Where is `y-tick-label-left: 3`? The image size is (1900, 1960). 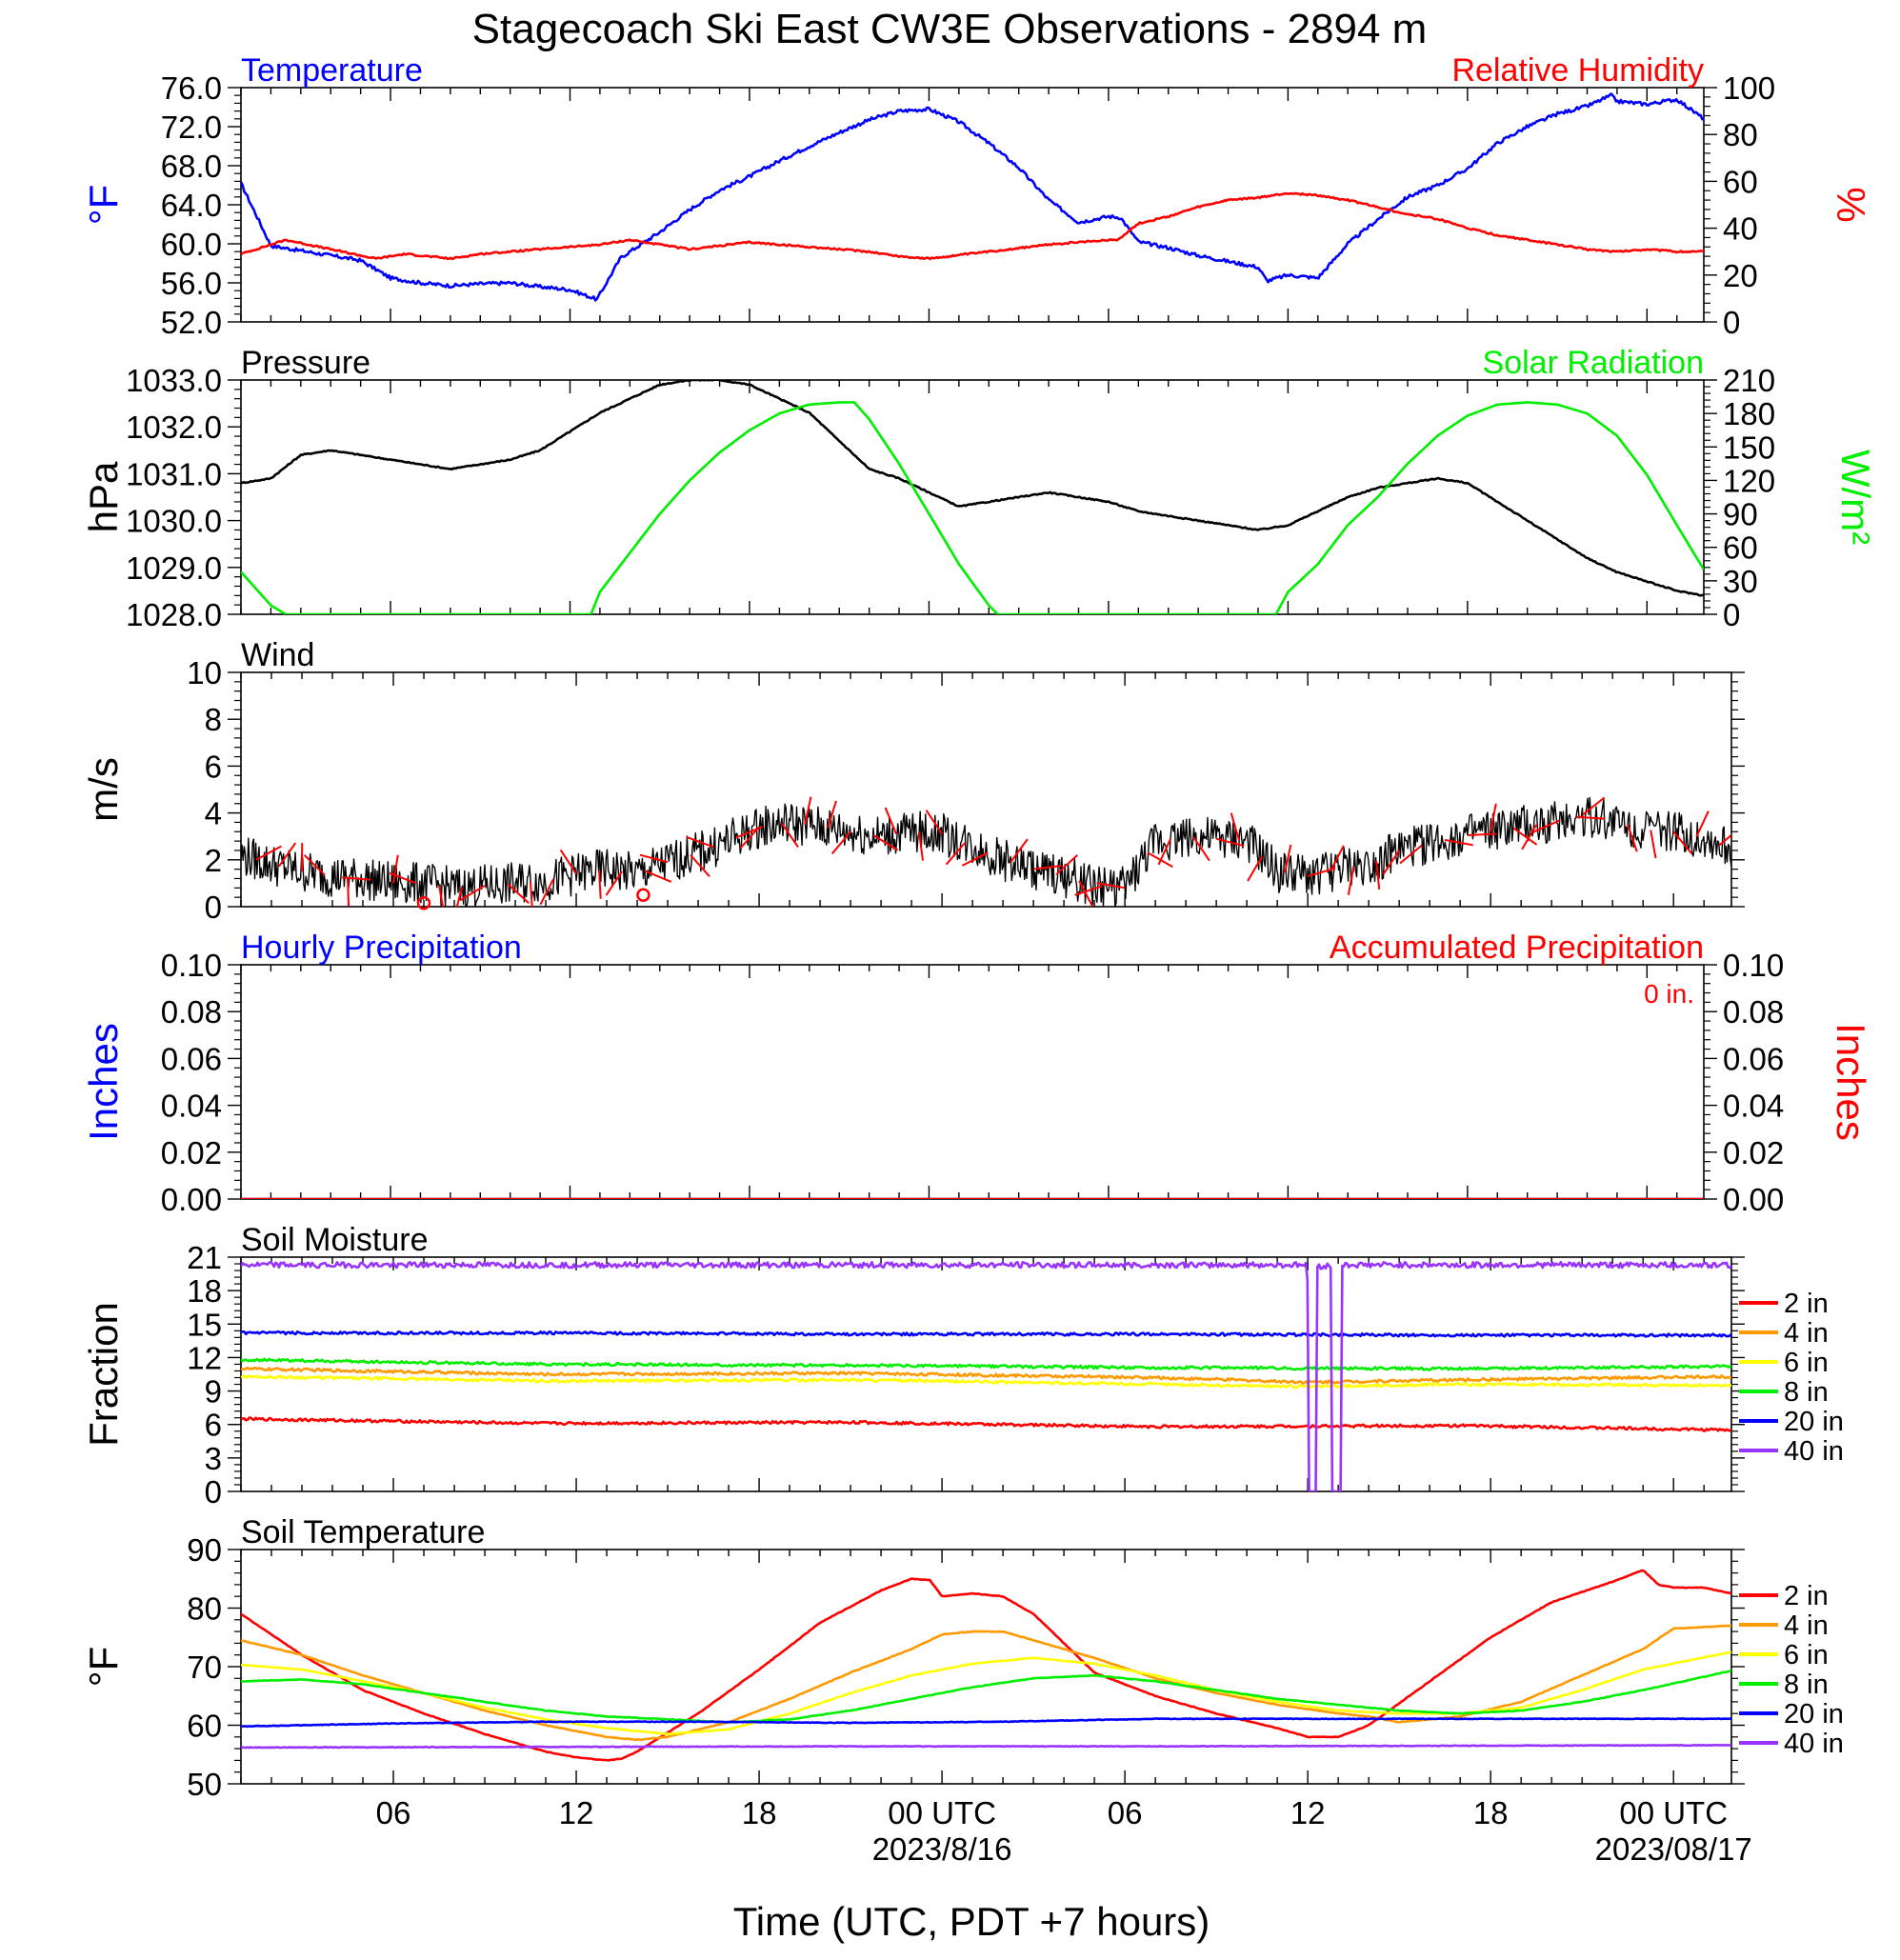 y-tick-label-left: 3 is located at coordinates (213, 1458).